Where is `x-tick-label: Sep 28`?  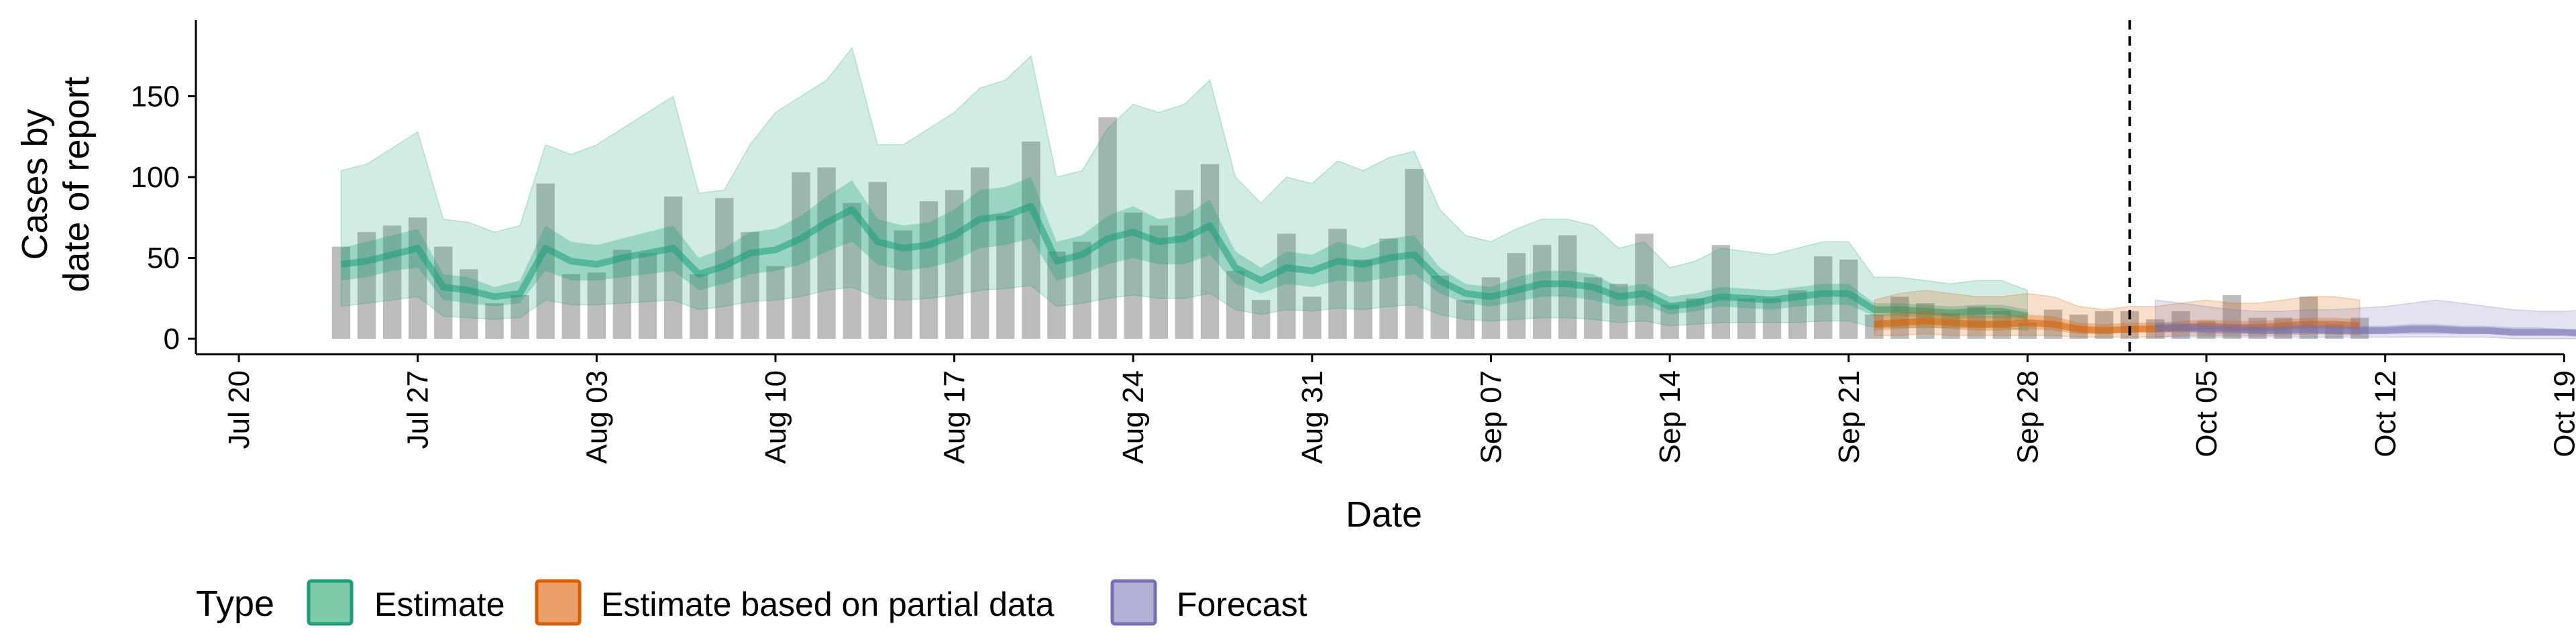
x-tick-label: Sep 28 is located at coordinates (2027, 417).